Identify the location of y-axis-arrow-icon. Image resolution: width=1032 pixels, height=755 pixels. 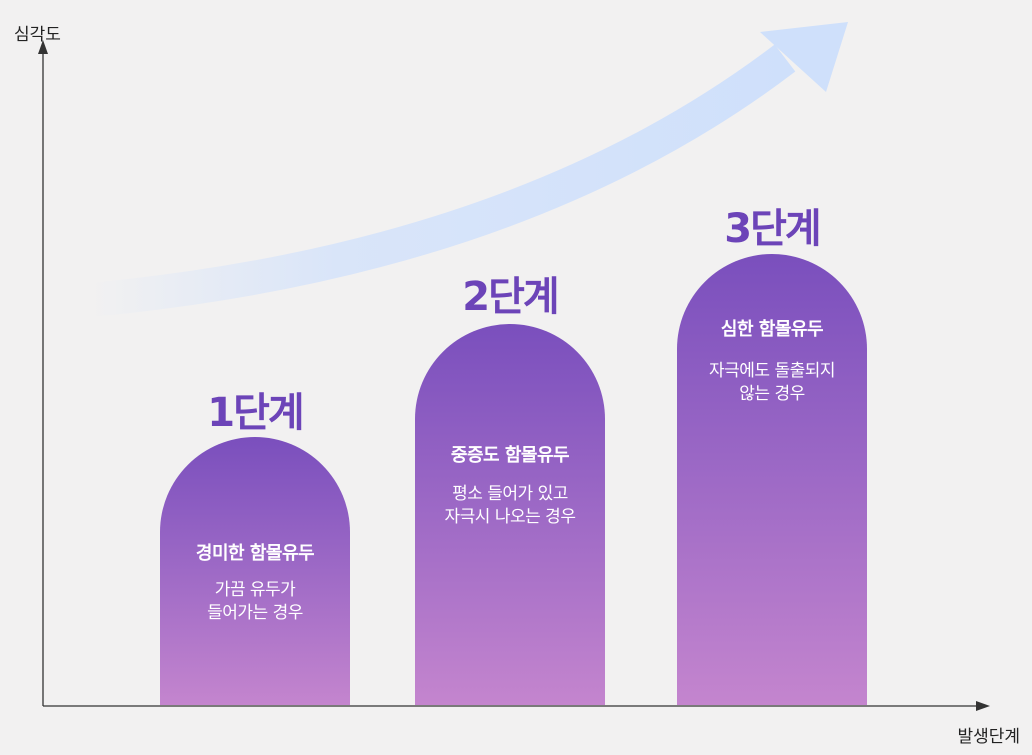
(43, 47).